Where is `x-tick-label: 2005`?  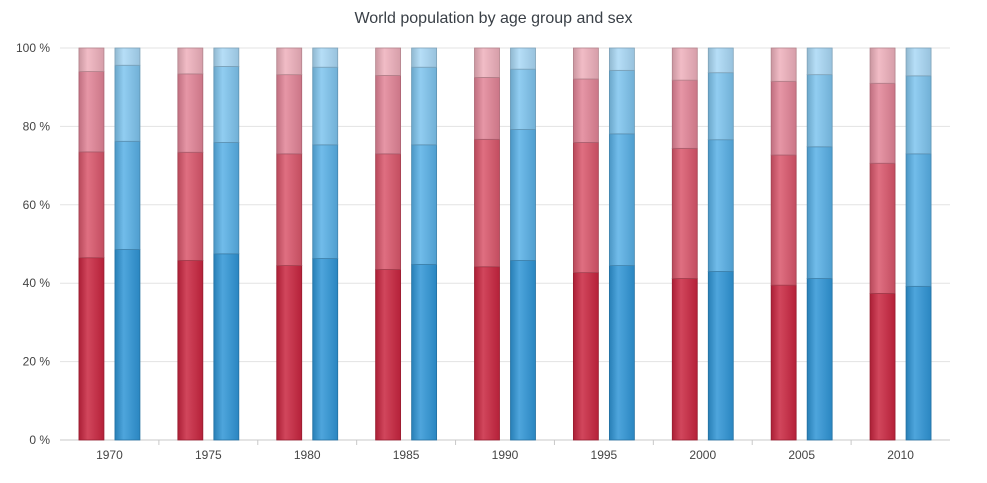
x-tick-label: 2005 is located at coordinates (801, 455).